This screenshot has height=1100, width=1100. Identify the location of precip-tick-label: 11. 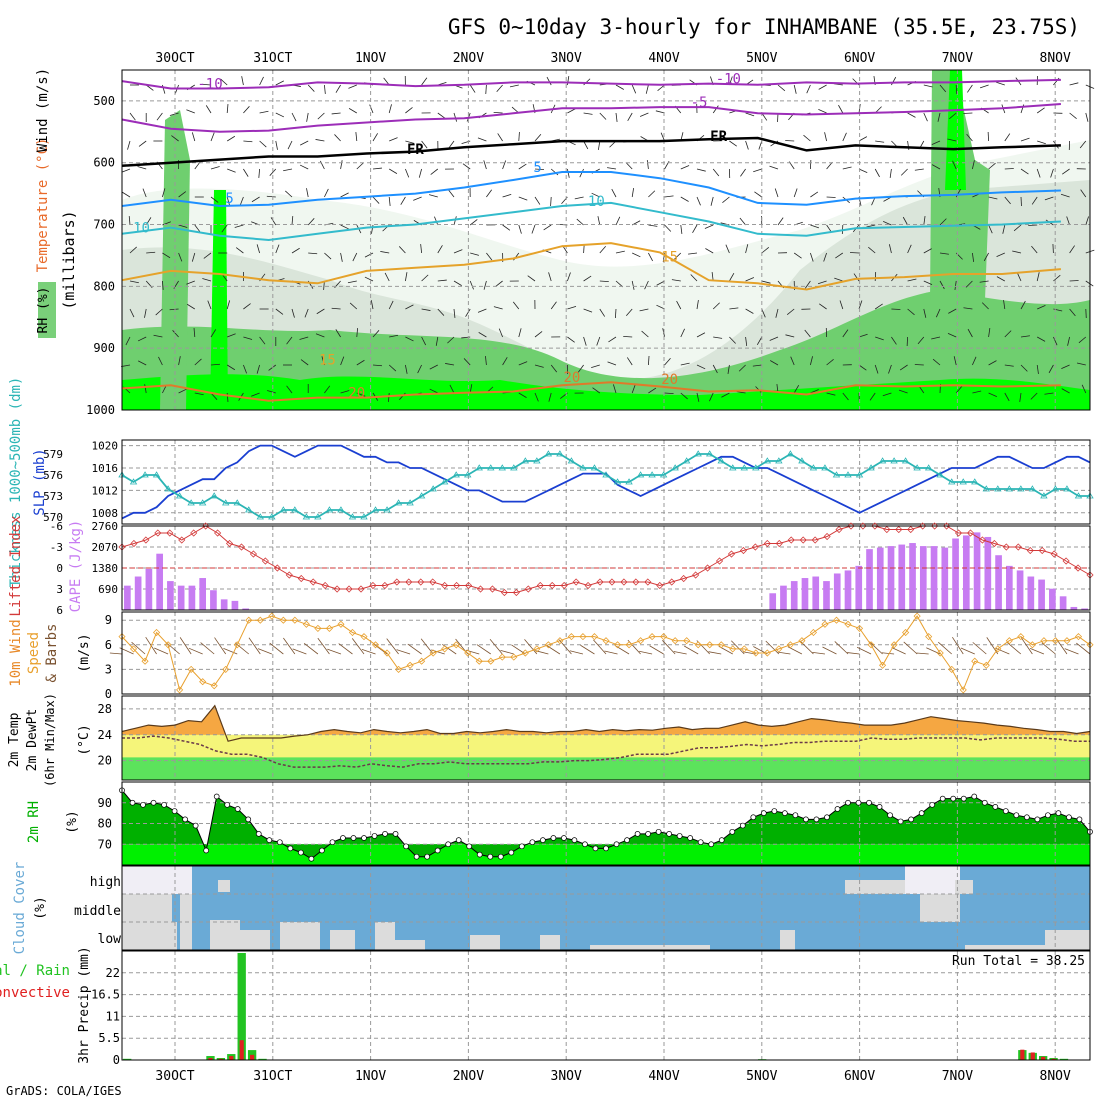
(113, 1016).